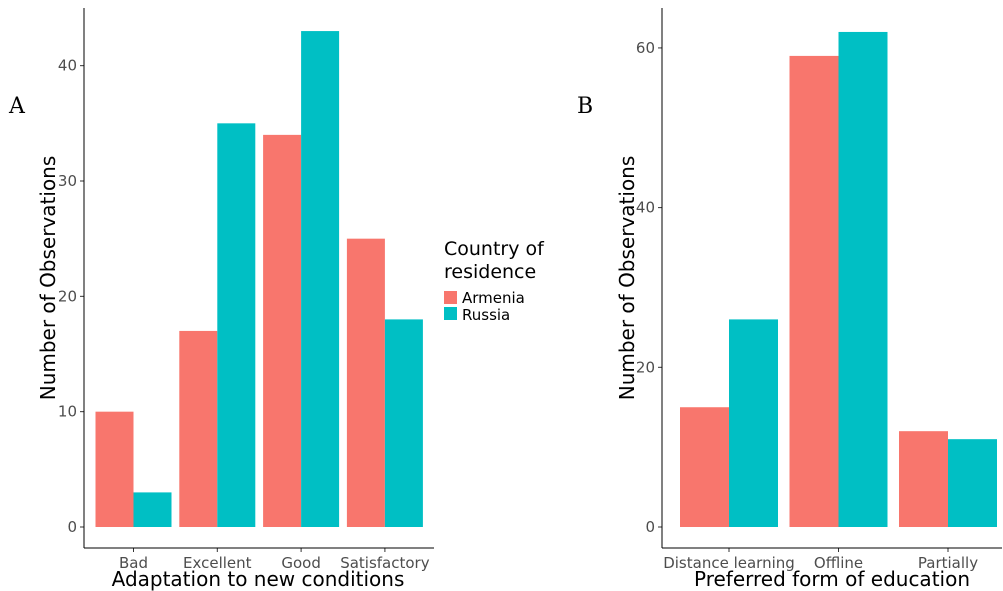  What do you see at coordinates (217, 563) in the screenshot?
I see `panel-a-x-tick-label-excellent: Excellent` at bounding box center [217, 563].